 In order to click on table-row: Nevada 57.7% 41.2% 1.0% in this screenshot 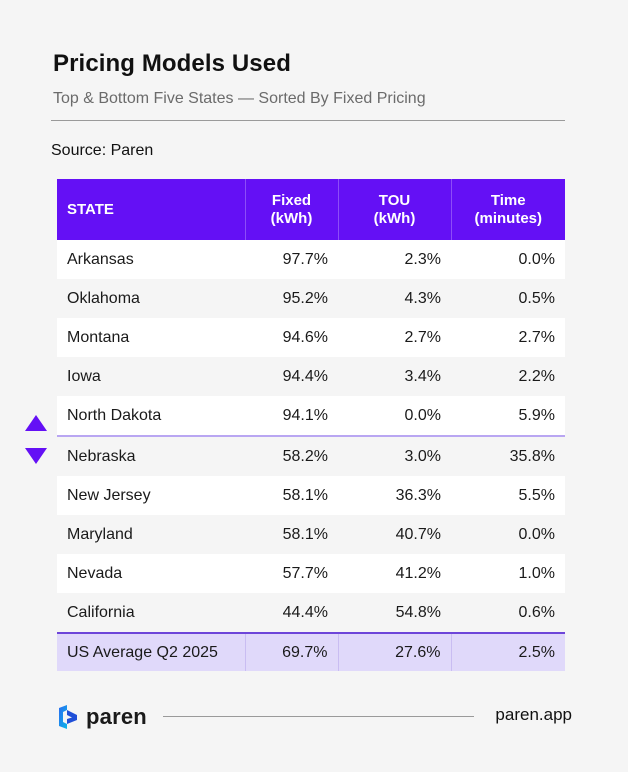, I will do `click(311, 573)`.